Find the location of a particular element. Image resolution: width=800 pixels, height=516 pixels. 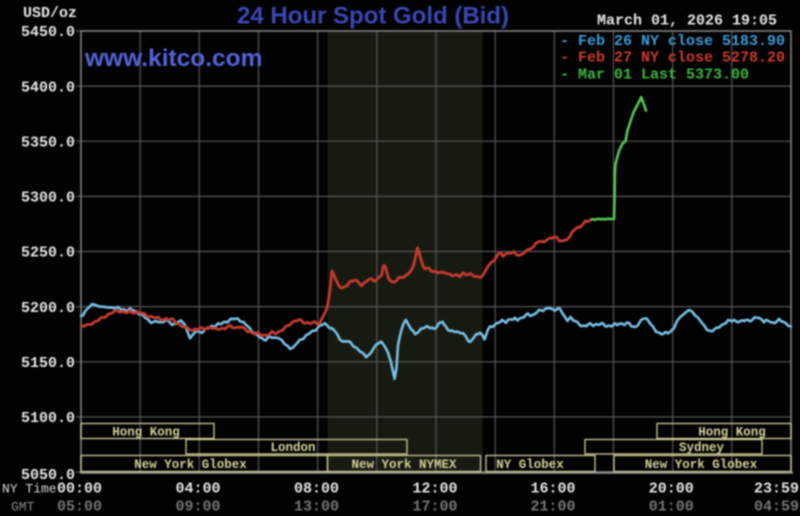

svg-text: - Feb 26 NY close 5183.90 is located at coordinates (672, 41).